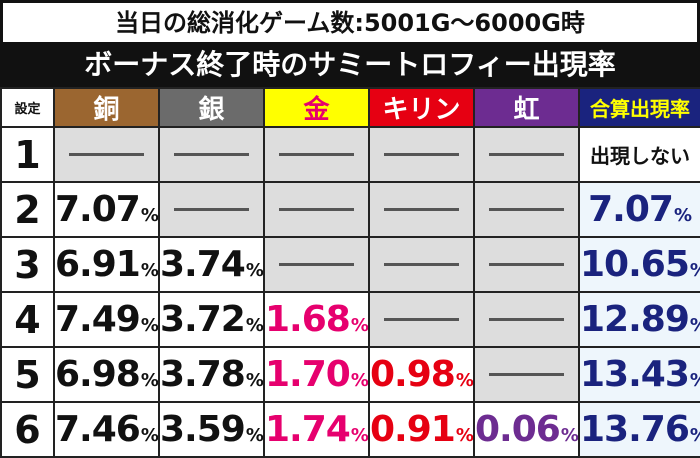 This screenshot has width=700, height=458. I want to click on table-row: 2 7.07% 7.07%, so click(350, 209).